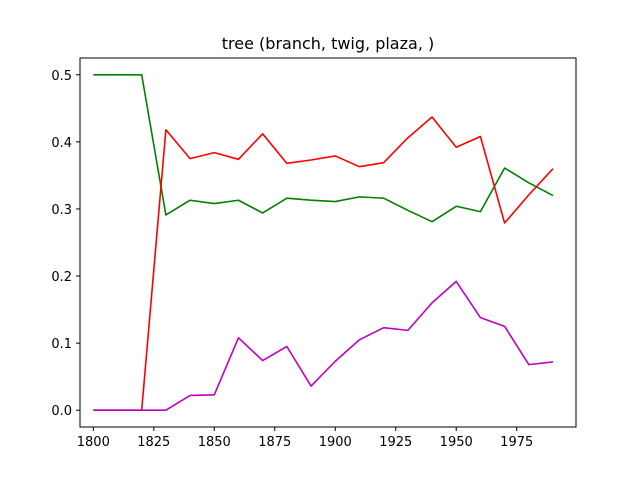 Image resolution: width=640 pixels, height=480 pixels. Describe the element at coordinates (61, 277) in the screenshot. I see `y-tick-label: 0.2` at that location.